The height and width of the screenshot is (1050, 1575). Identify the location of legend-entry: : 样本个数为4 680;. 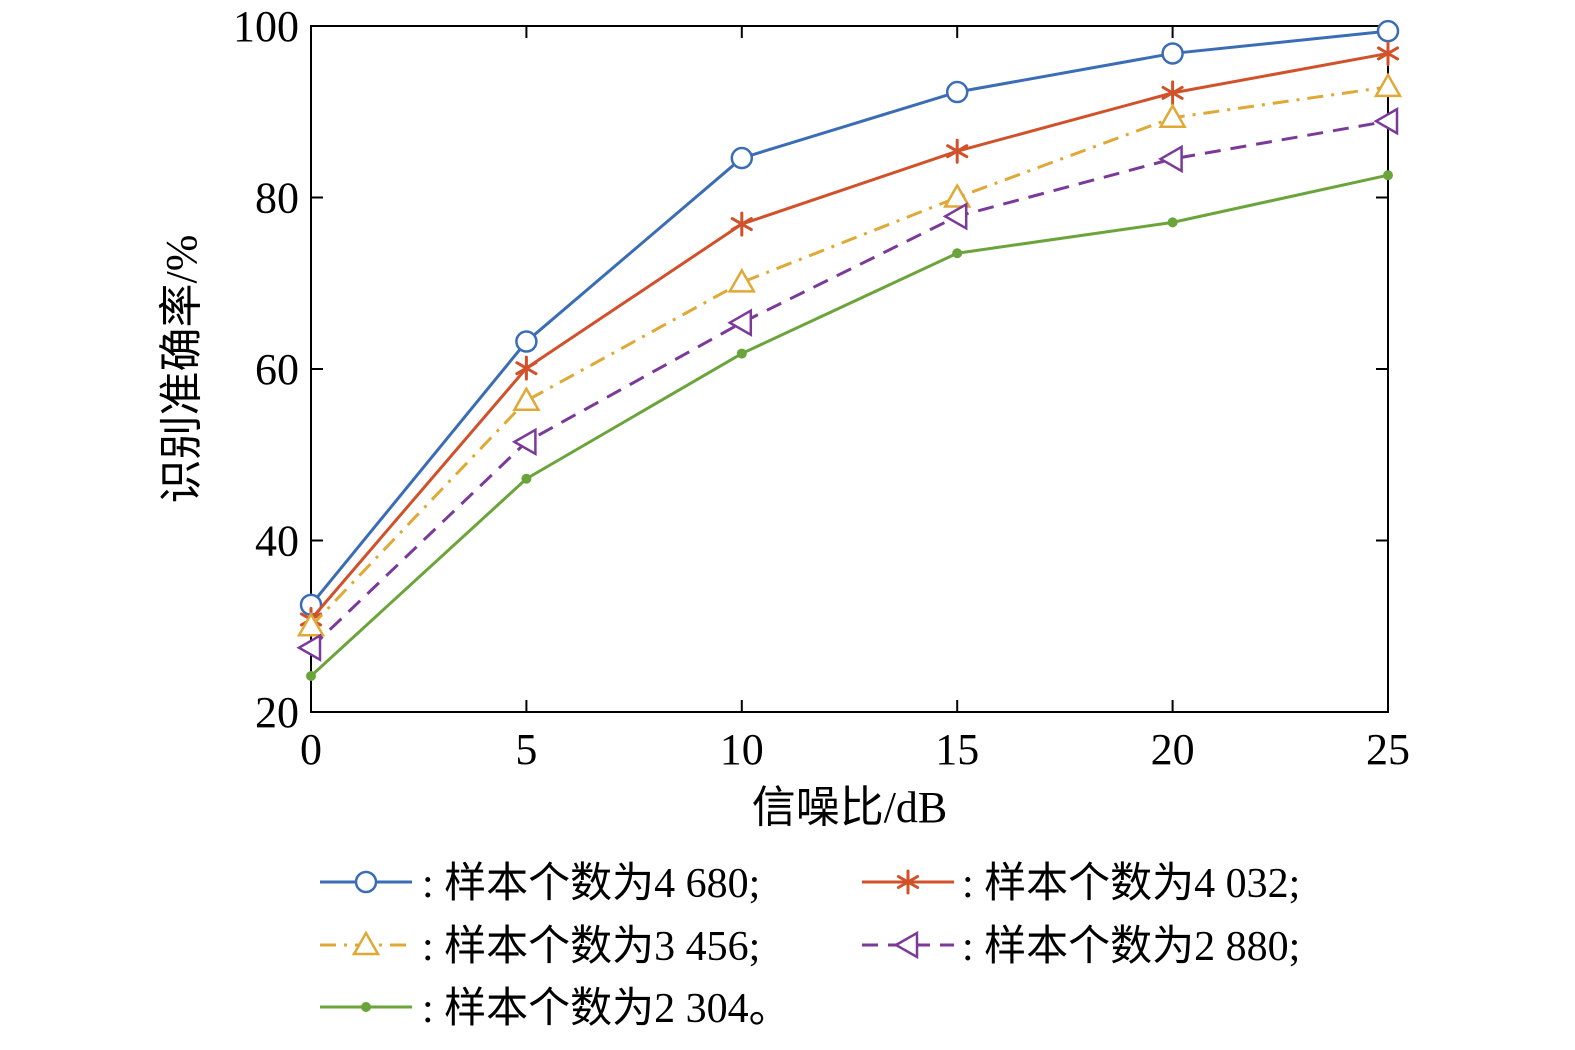
(540, 884).